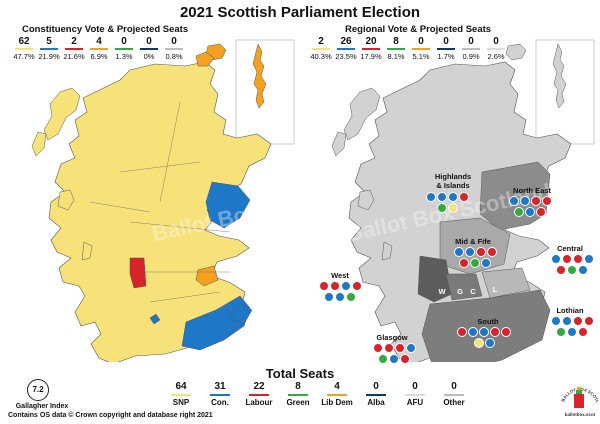 The height and width of the screenshot is (424, 600). What do you see at coordinates (532, 190) in the screenshot?
I see `region-label-north-east: North East` at bounding box center [532, 190].